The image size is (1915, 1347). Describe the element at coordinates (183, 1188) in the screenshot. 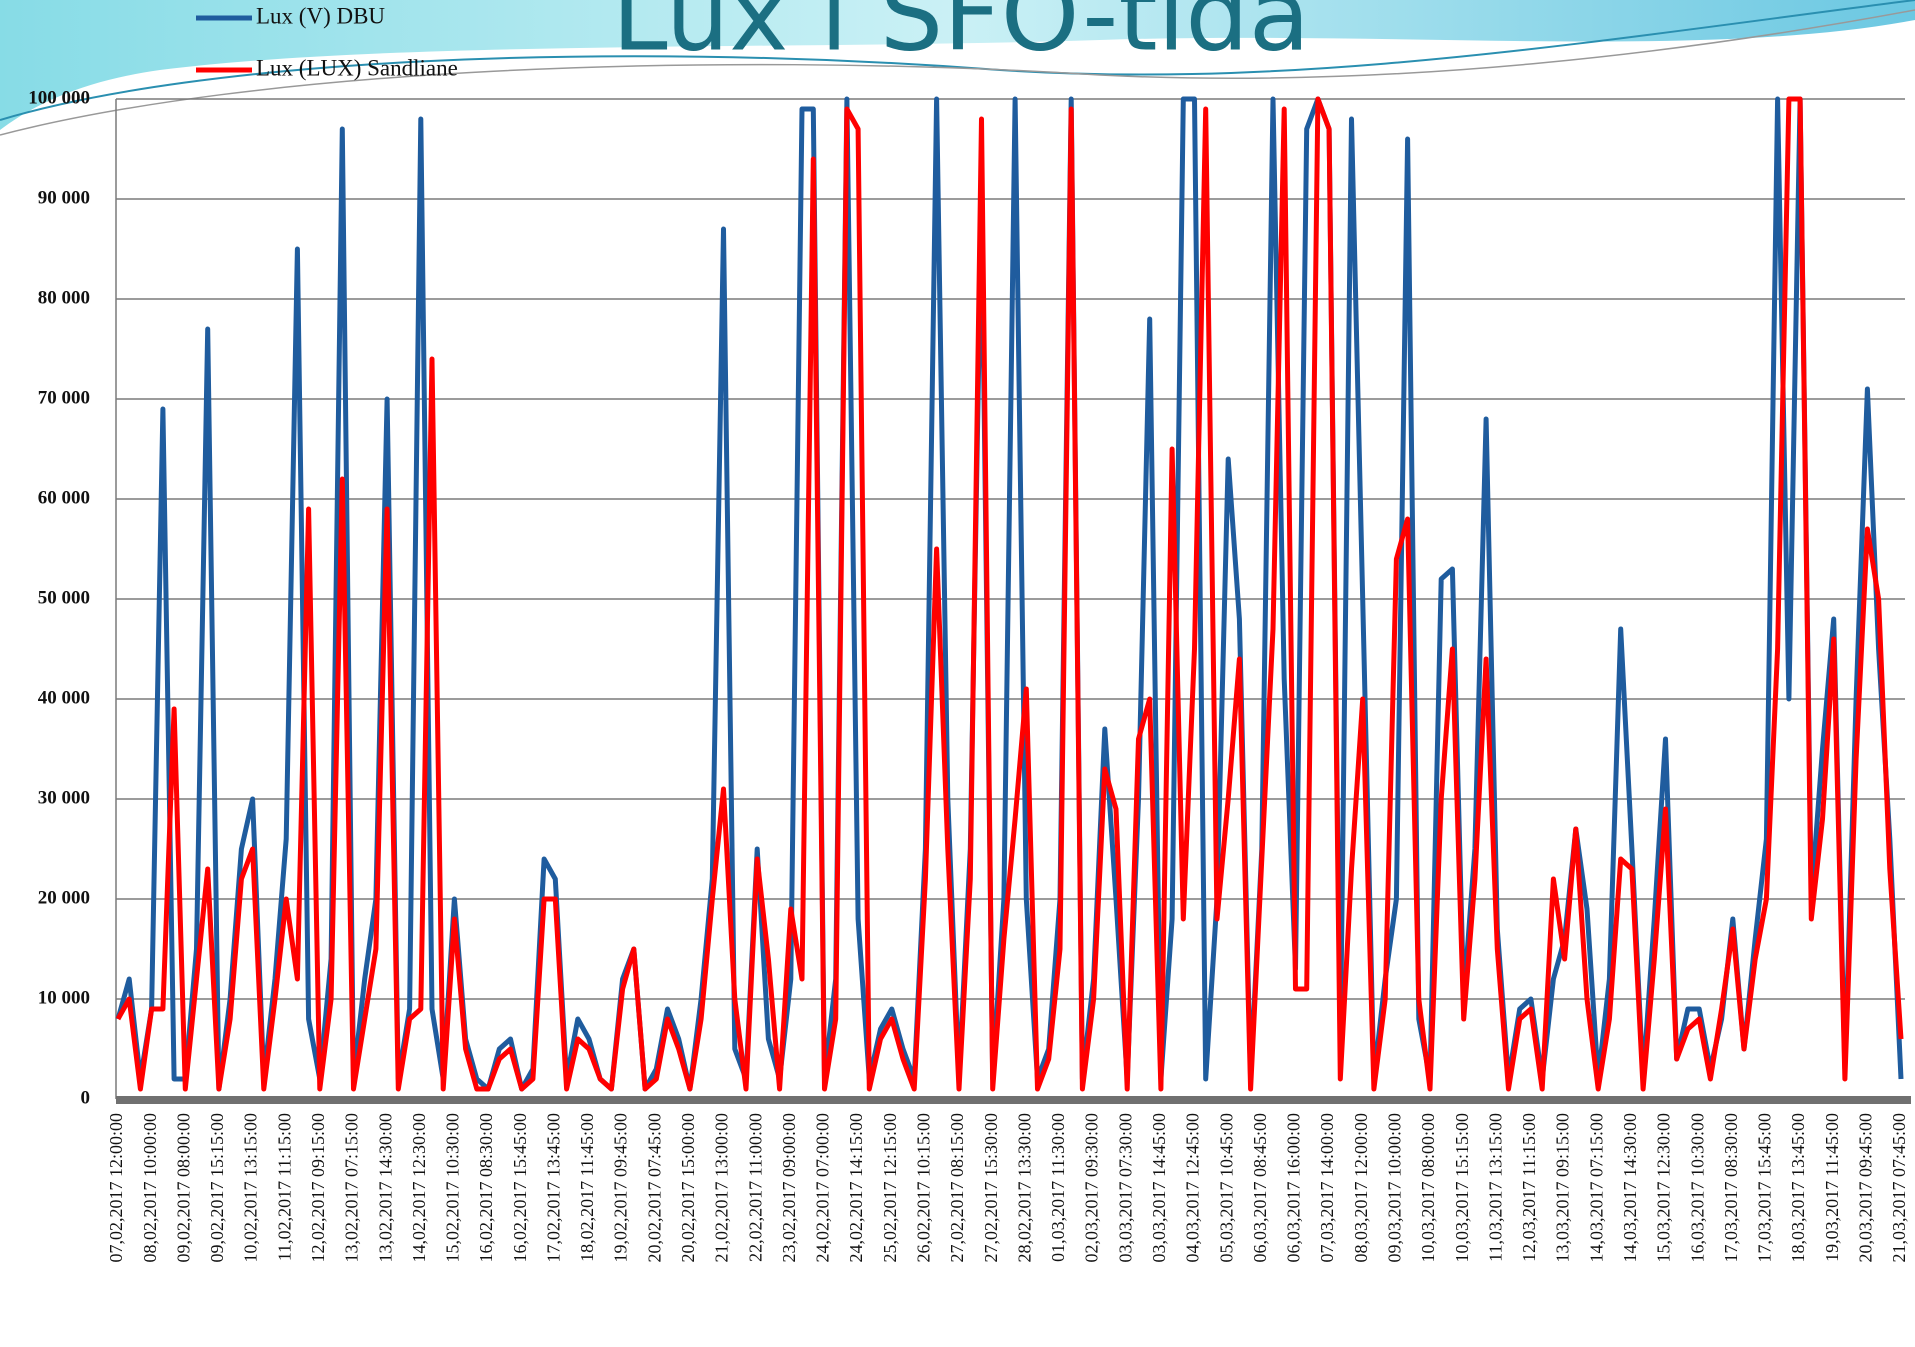

I see `x-tick-label: 09,02,2017 08:00:00` at that location.